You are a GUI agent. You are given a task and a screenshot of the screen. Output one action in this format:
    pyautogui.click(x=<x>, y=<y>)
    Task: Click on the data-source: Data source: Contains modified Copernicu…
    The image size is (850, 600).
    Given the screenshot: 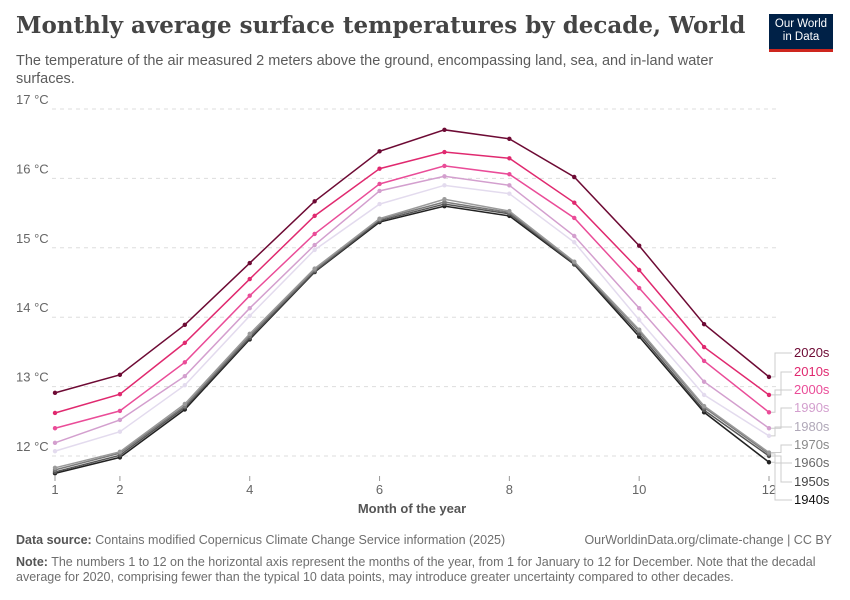 What is the action you would take?
    pyautogui.click(x=260, y=540)
    